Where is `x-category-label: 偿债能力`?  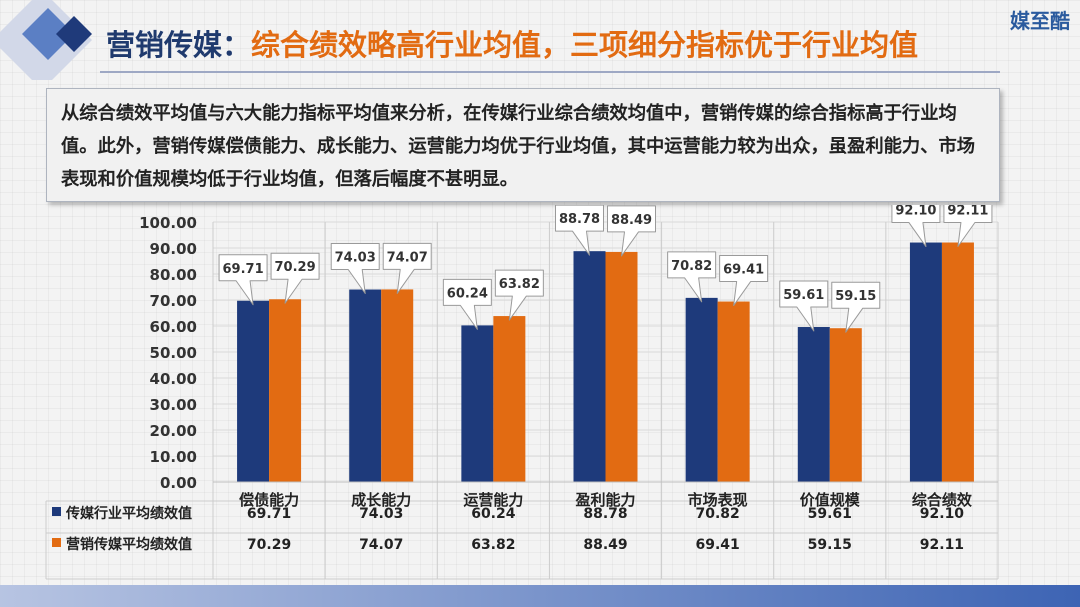 x-category-label: 偿债能力 is located at coordinates (269, 500).